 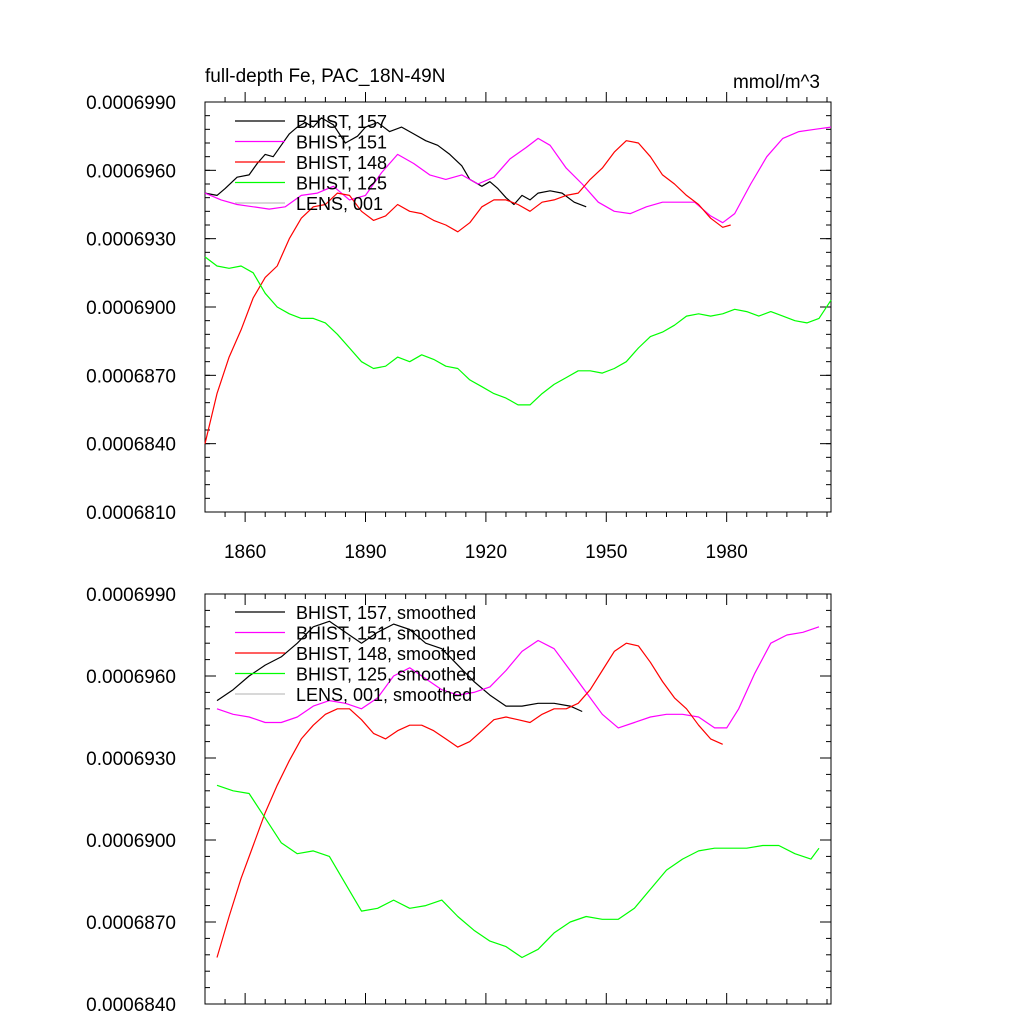 What do you see at coordinates (486, 552) in the screenshot?
I see `x-tick-label: 1920` at bounding box center [486, 552].